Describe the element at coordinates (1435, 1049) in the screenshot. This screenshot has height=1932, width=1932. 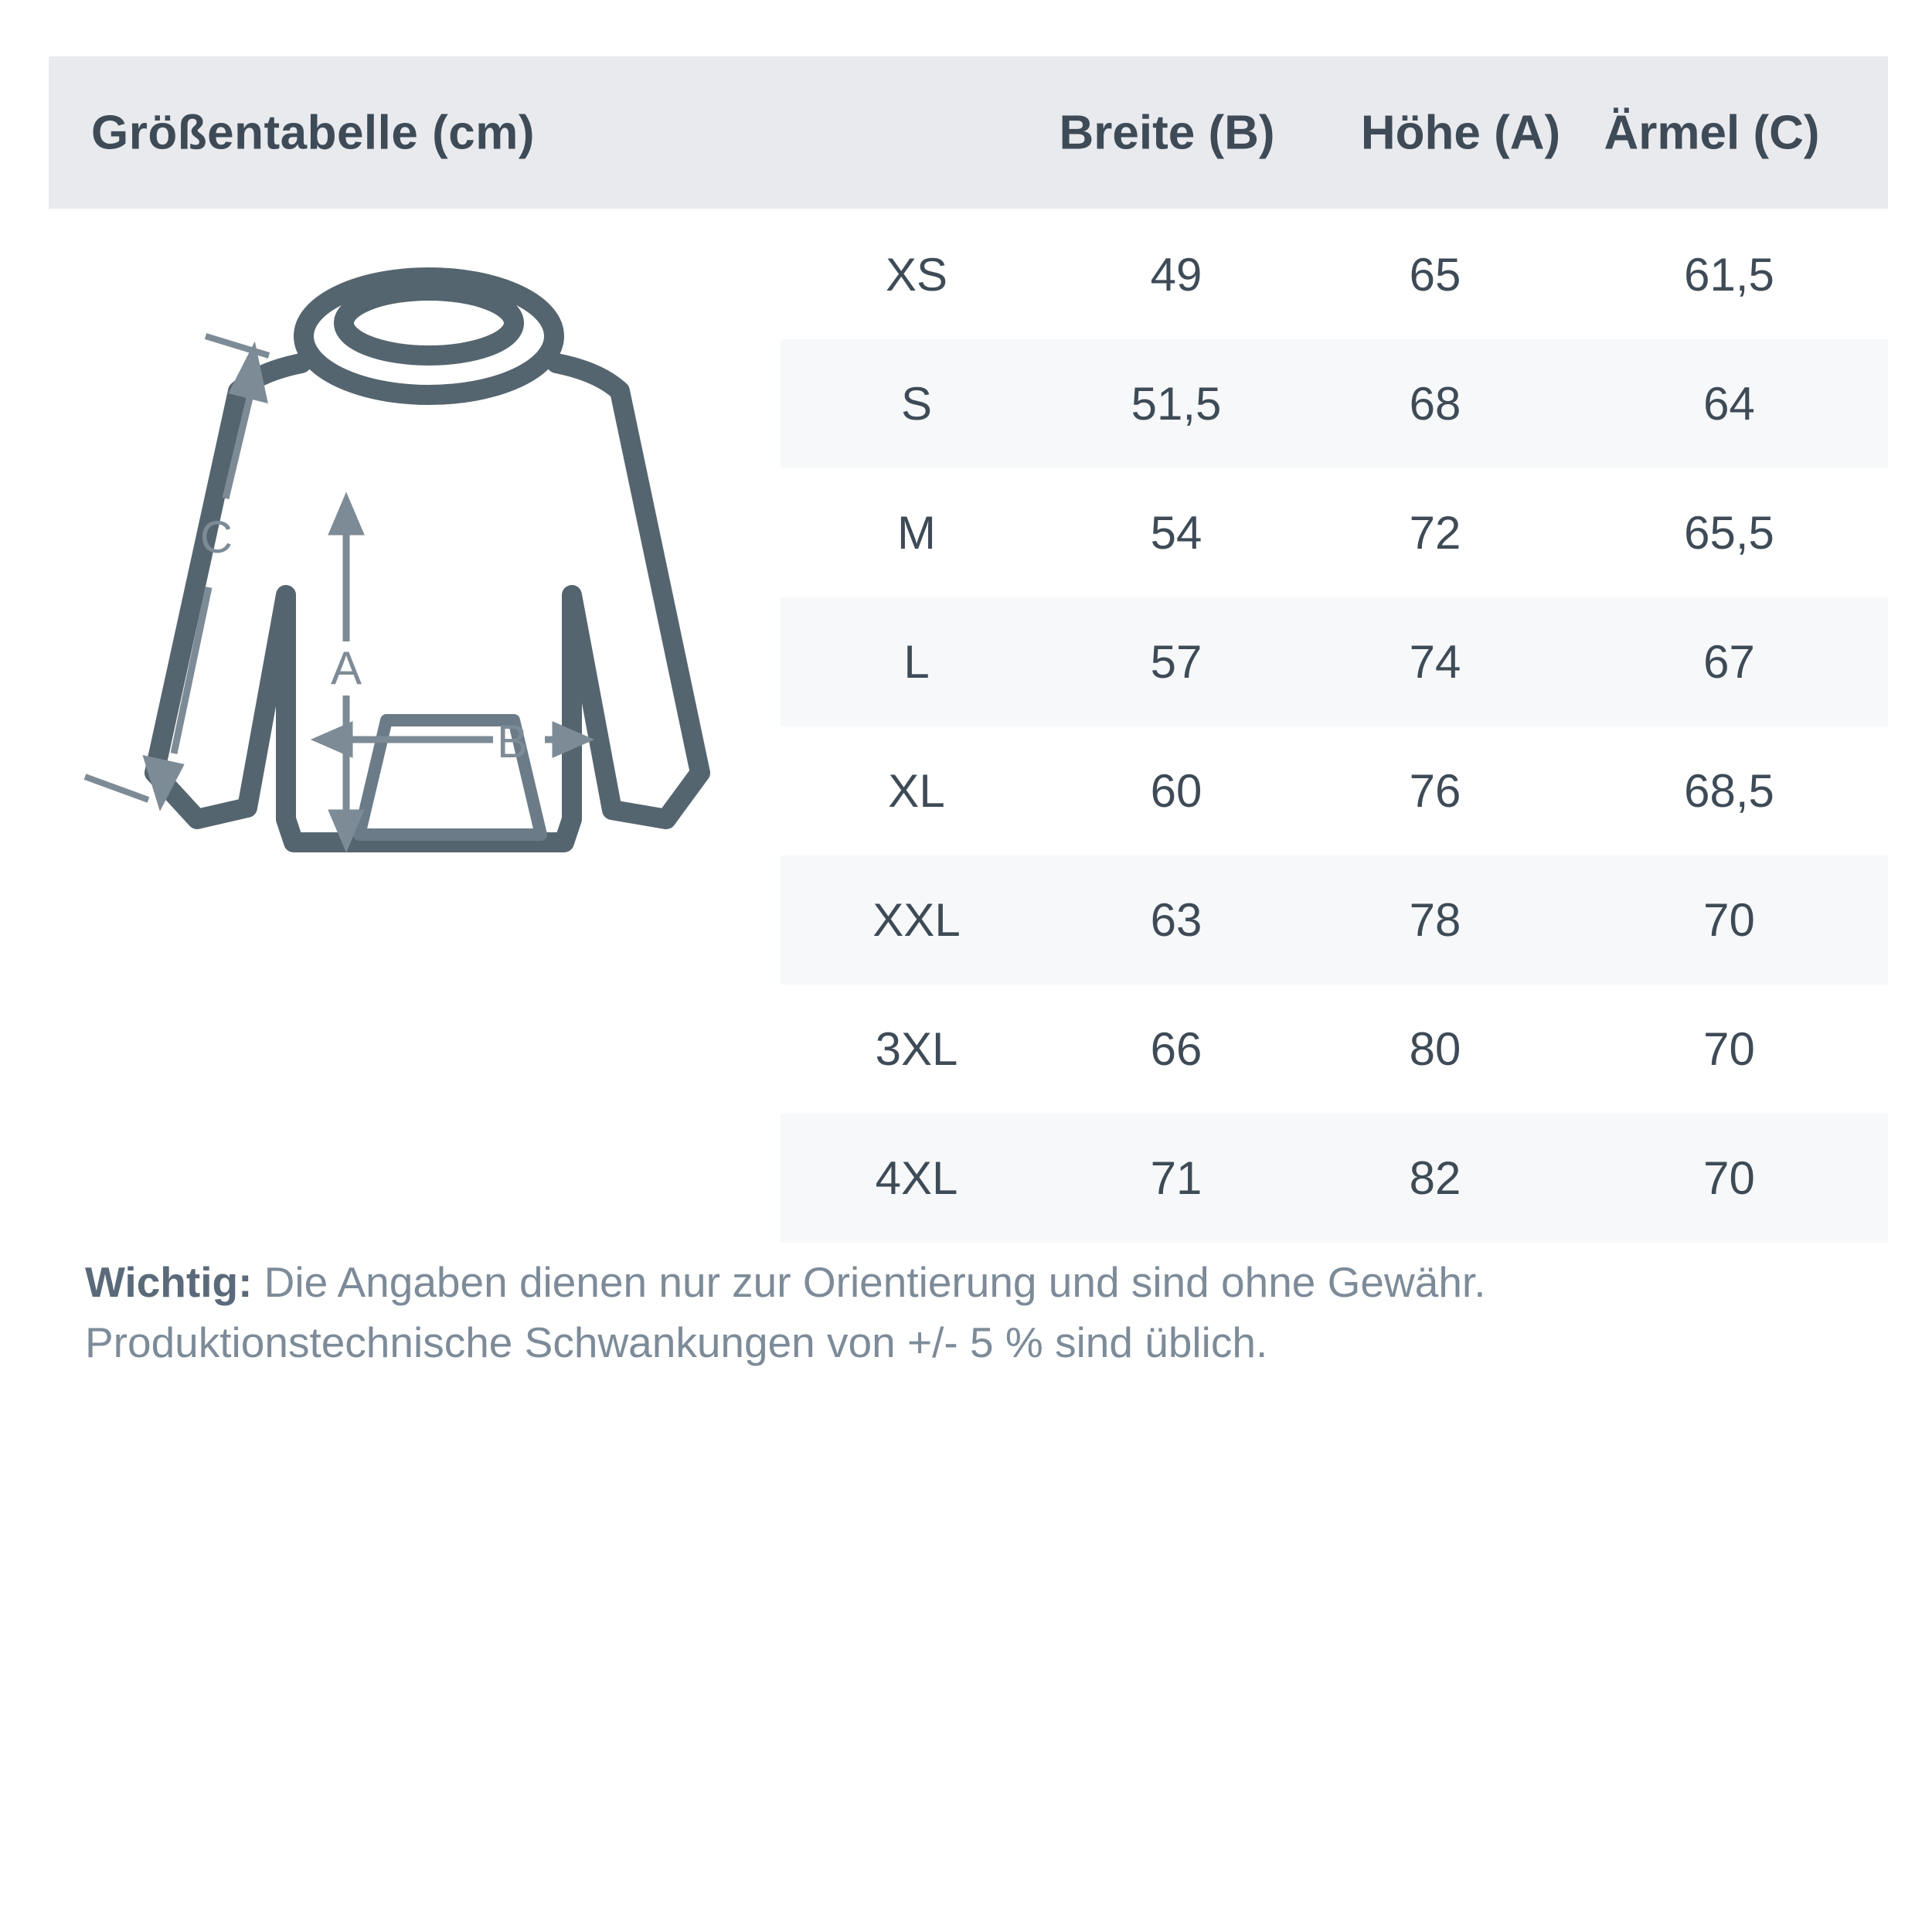
I see `height-cell: 80` at that location.